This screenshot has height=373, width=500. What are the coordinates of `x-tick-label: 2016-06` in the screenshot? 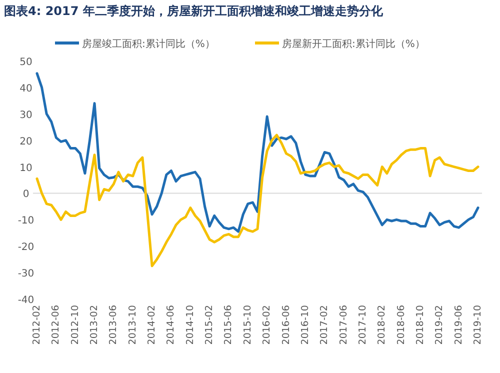 It's located at (286, 325).